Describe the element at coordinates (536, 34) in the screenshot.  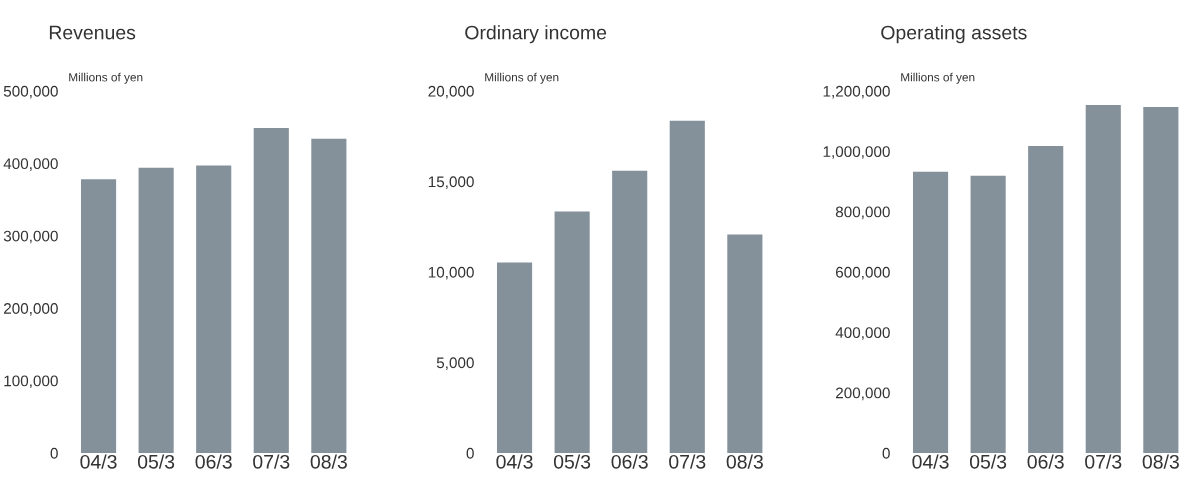
I see `chart-title: Ordinary income` at that location.